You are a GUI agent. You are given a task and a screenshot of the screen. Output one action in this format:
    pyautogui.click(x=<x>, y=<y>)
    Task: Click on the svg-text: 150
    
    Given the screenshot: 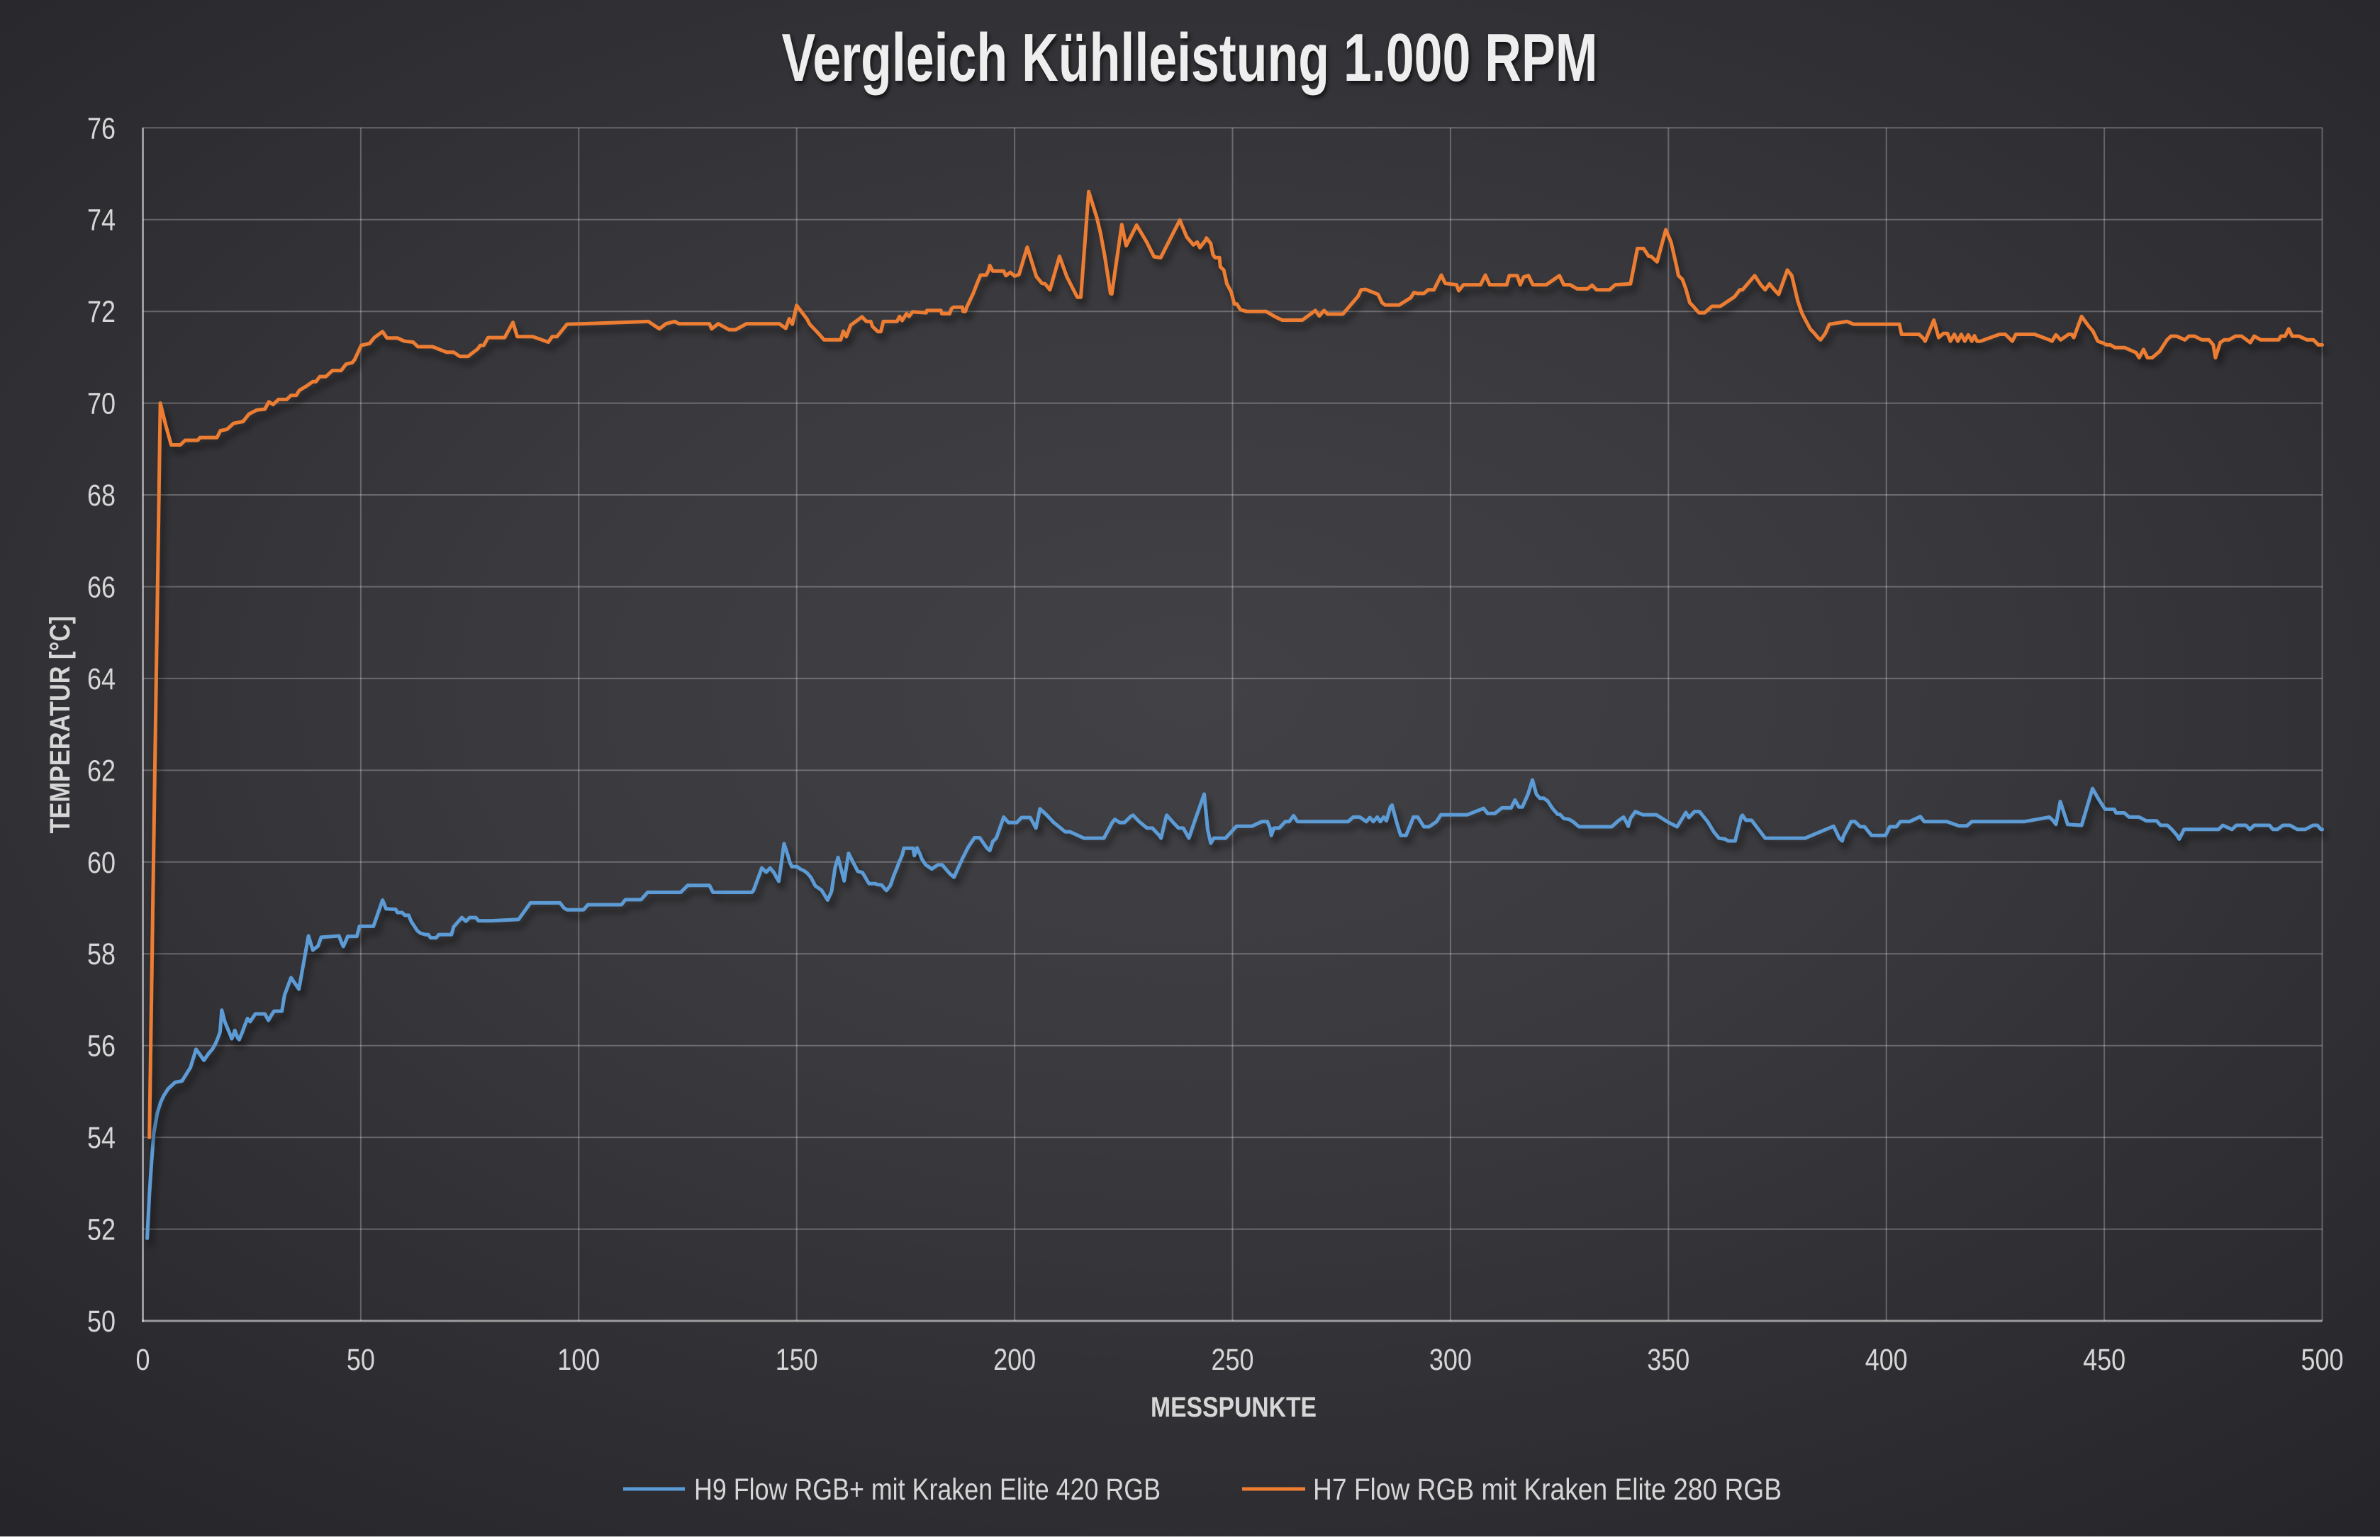 What is the action you would take?
    pyautogui.click(x=797, y=1360)
    